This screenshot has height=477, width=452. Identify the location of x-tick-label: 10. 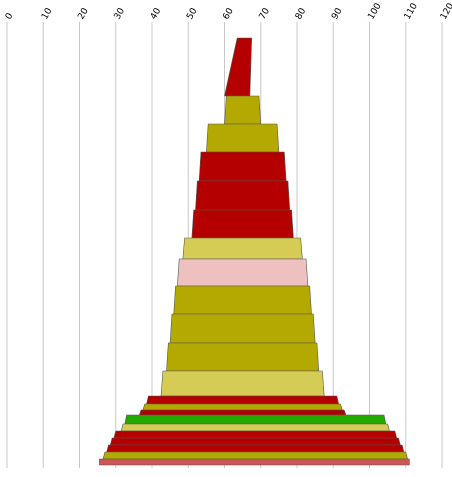
(47, 13).